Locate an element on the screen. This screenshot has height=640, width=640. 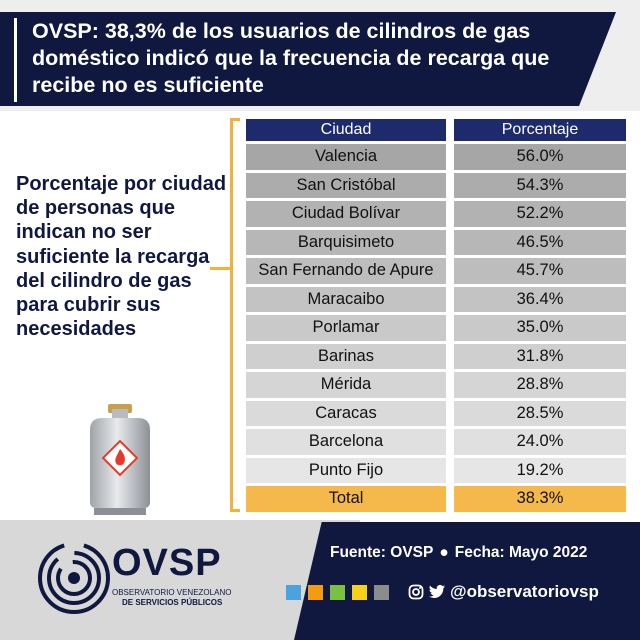
table-bracket is located at coordinates (235, 315).